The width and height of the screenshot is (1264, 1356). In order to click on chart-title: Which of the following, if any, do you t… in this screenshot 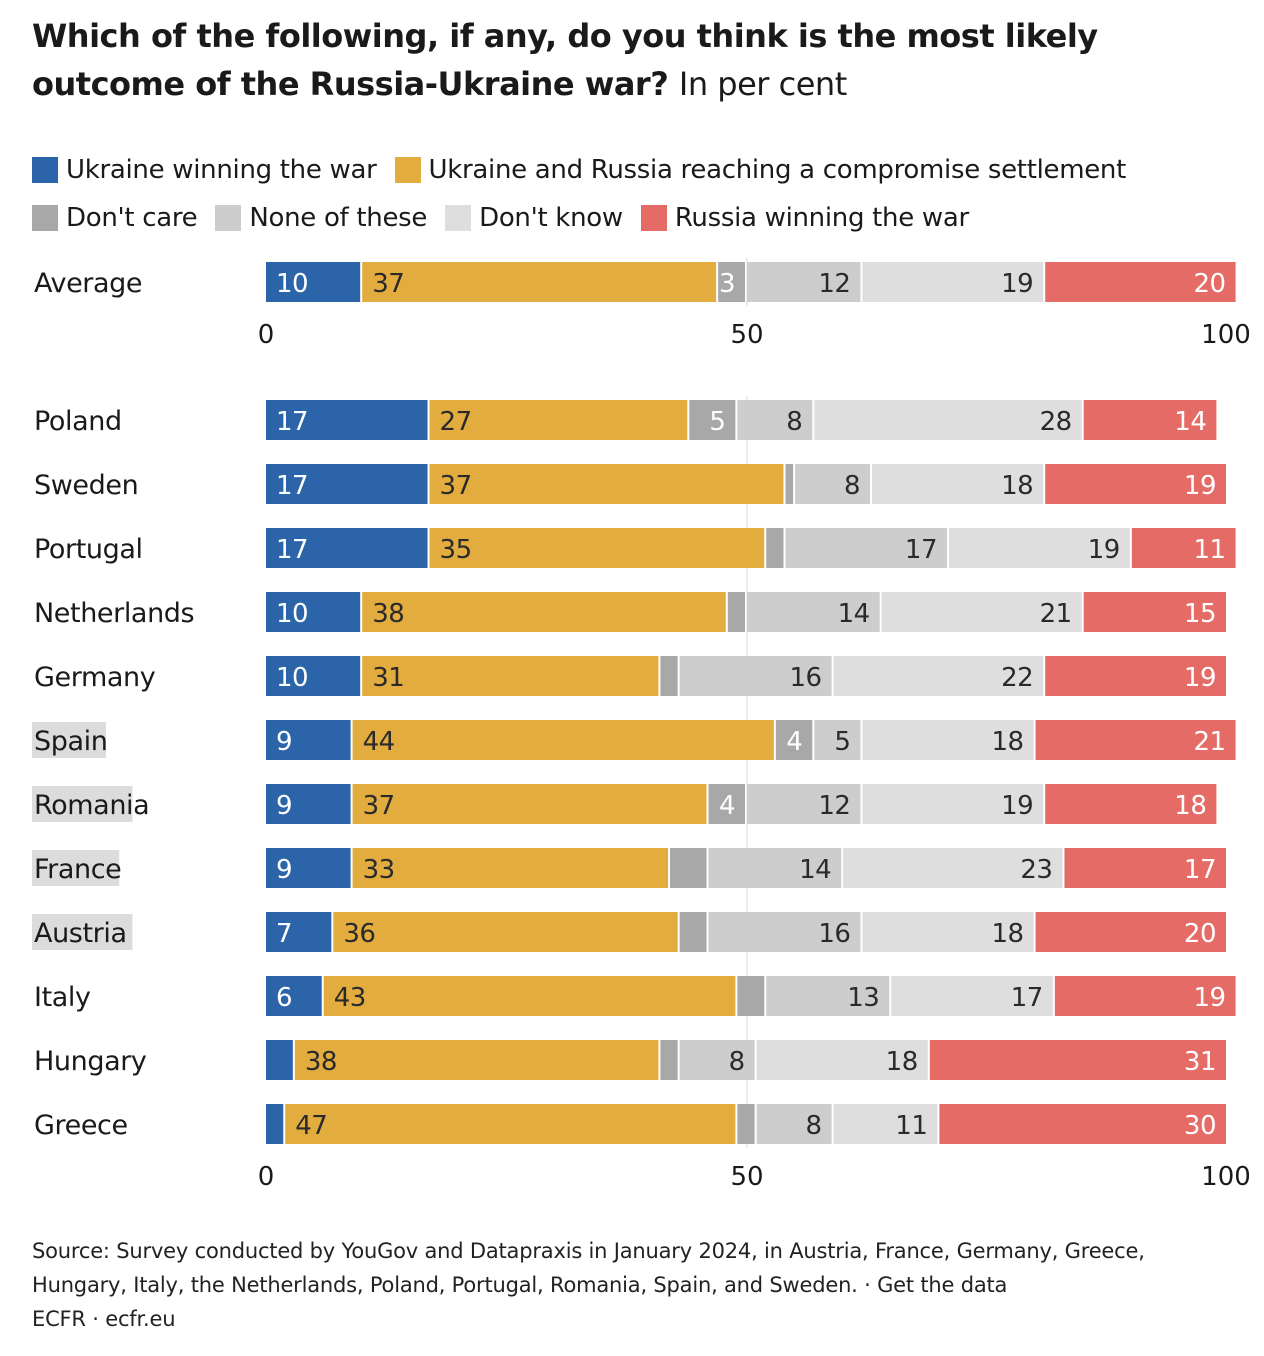, I will do `click(637, 60)`.